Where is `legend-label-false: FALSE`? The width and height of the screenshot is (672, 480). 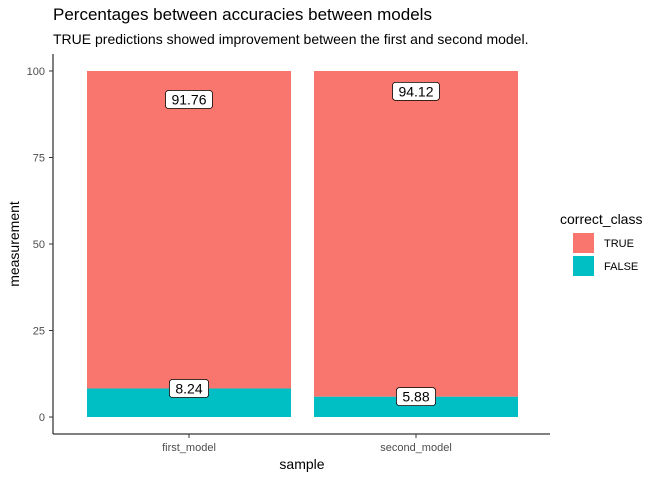
legend-label-false: FALSE is located at coordinates (621, 267).